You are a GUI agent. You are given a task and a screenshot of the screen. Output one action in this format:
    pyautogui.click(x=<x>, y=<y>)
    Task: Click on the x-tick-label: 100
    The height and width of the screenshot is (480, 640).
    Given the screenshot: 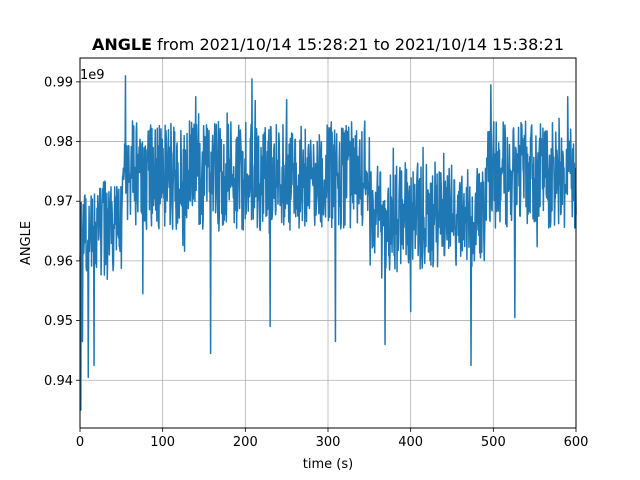 What is the action you would take?
    pyautogui.click(x=162, y=442)
    